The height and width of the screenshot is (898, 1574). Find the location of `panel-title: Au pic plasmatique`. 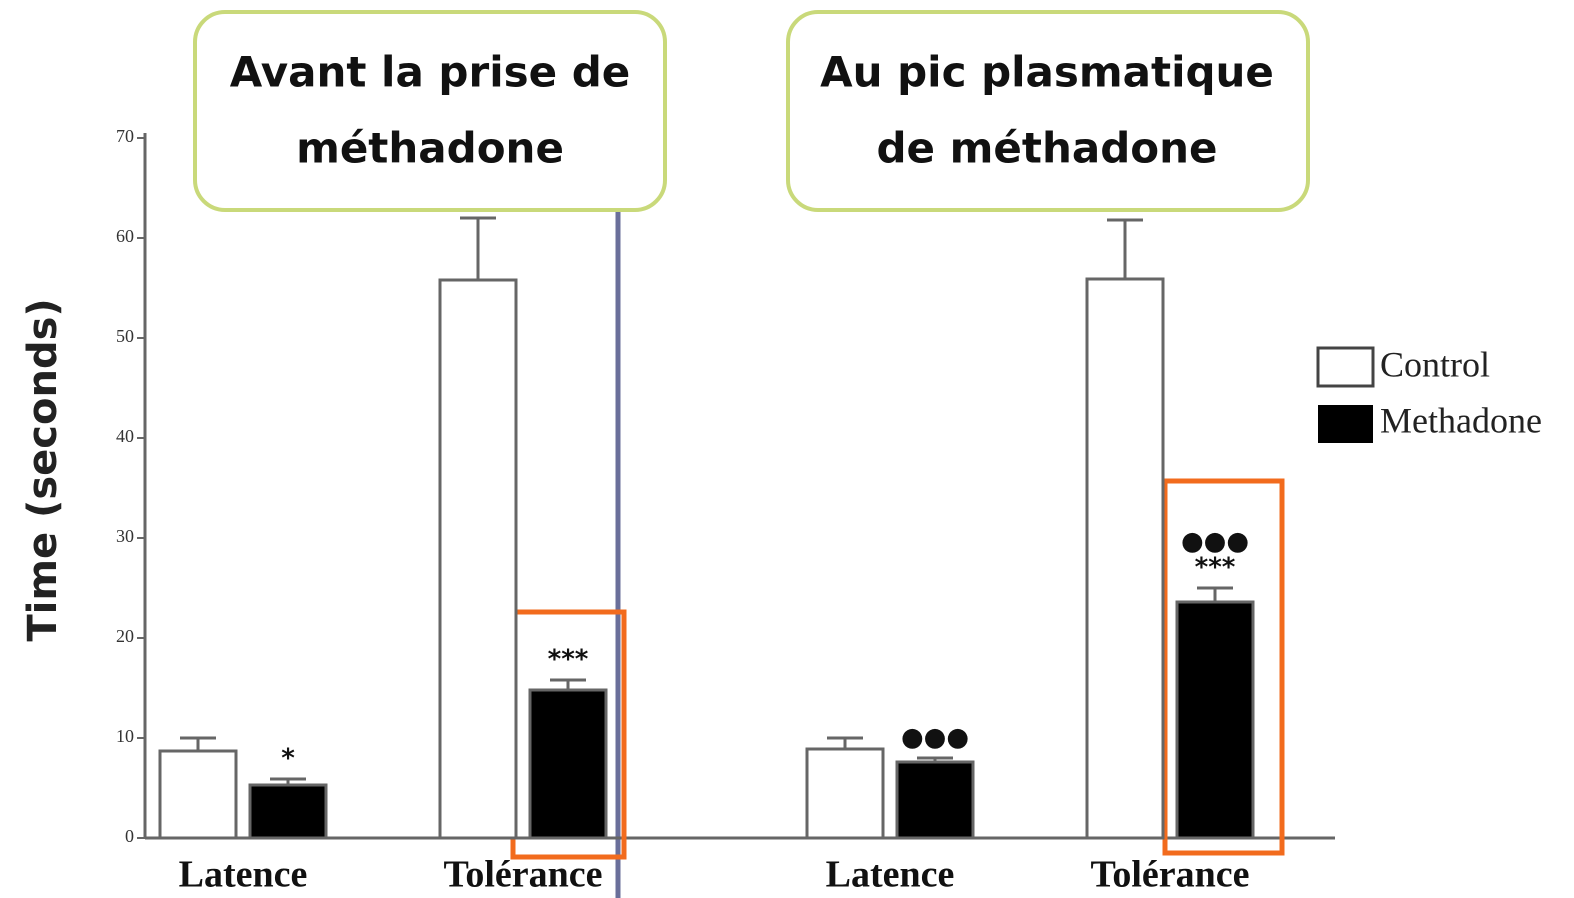

panel-title: Au pic plasmatique is located at coordinates (1047, 72).